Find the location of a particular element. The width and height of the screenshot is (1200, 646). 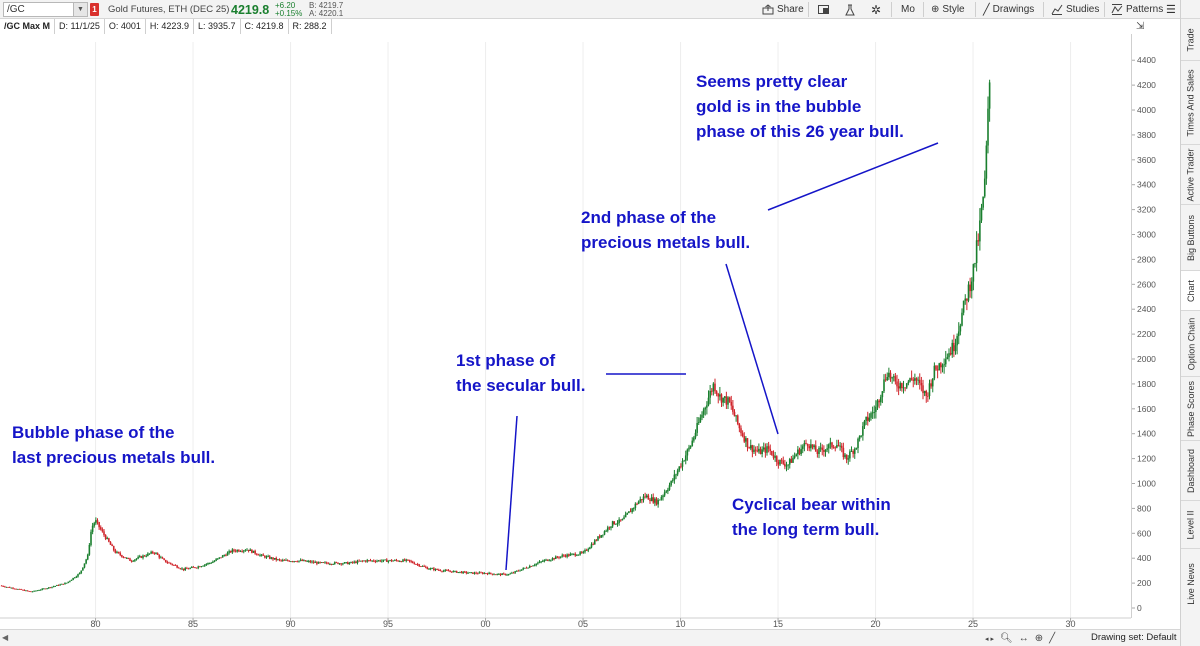

side-tab-live-news: Live News is located at coordinates (1190, 583).